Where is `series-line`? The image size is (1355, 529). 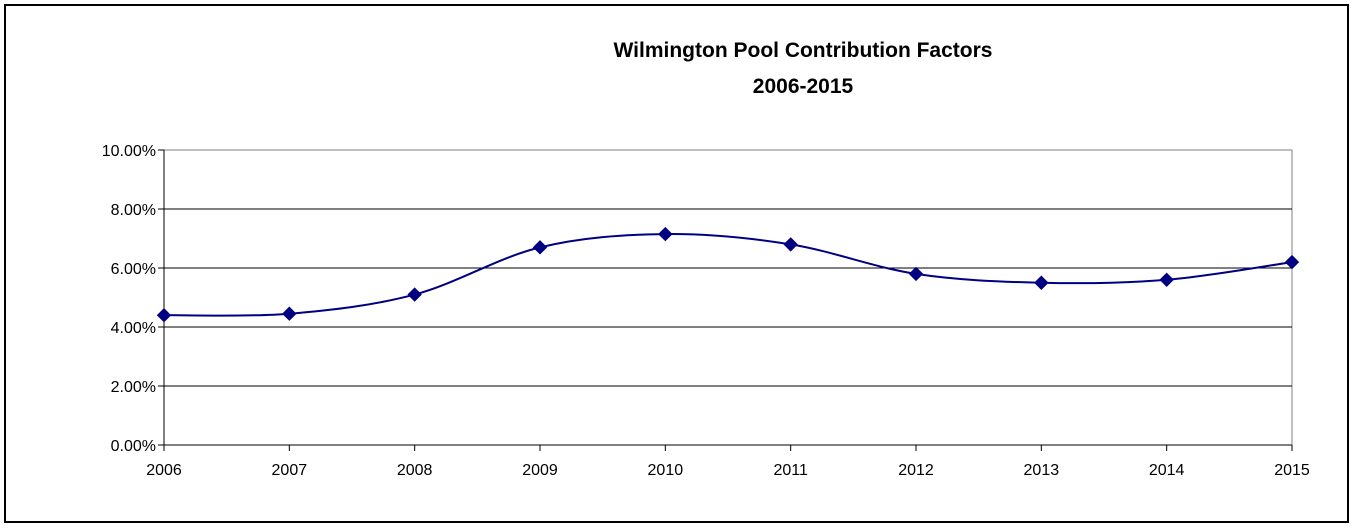
series-line is located at coordinates (728, 275).